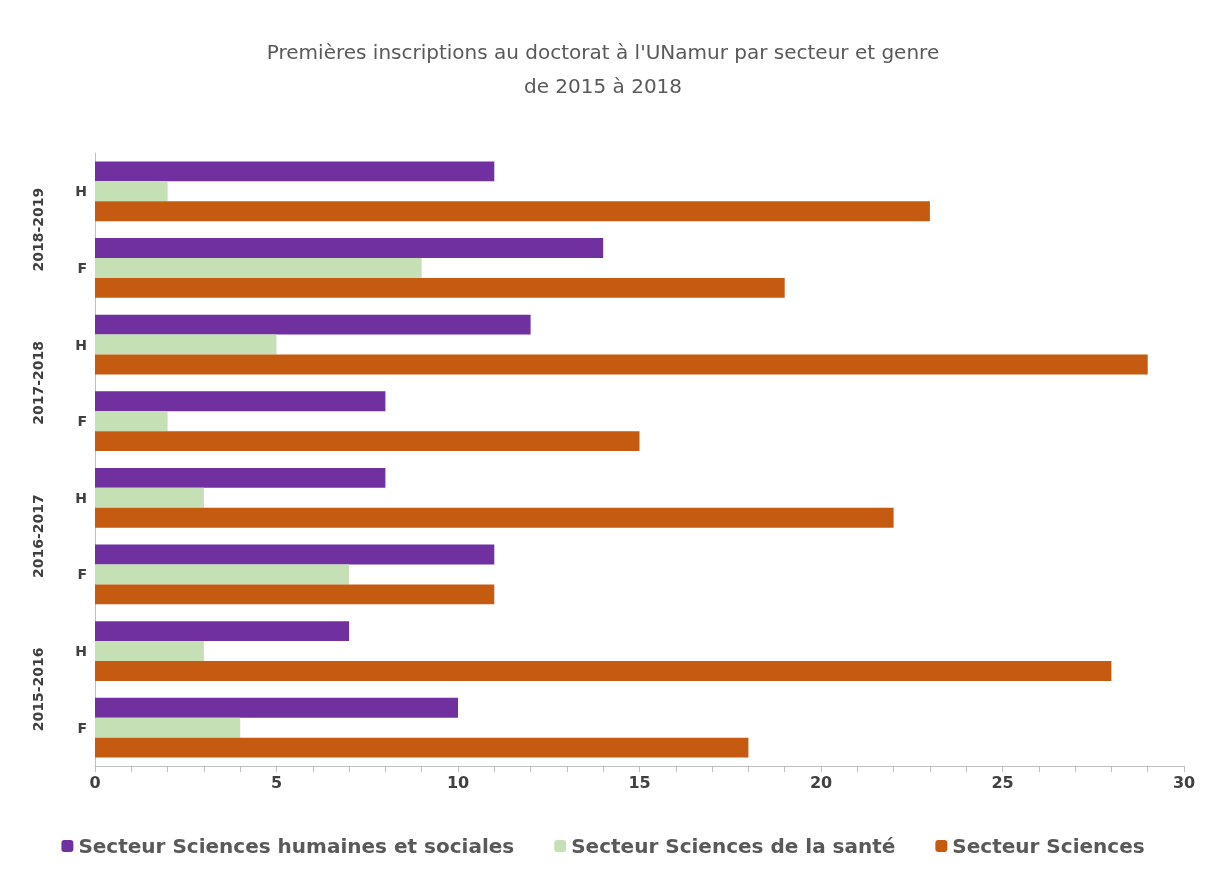  Describe the element at coordinates (95, 782) in the screenshot. I see `x-tick-label: 0` at that location.